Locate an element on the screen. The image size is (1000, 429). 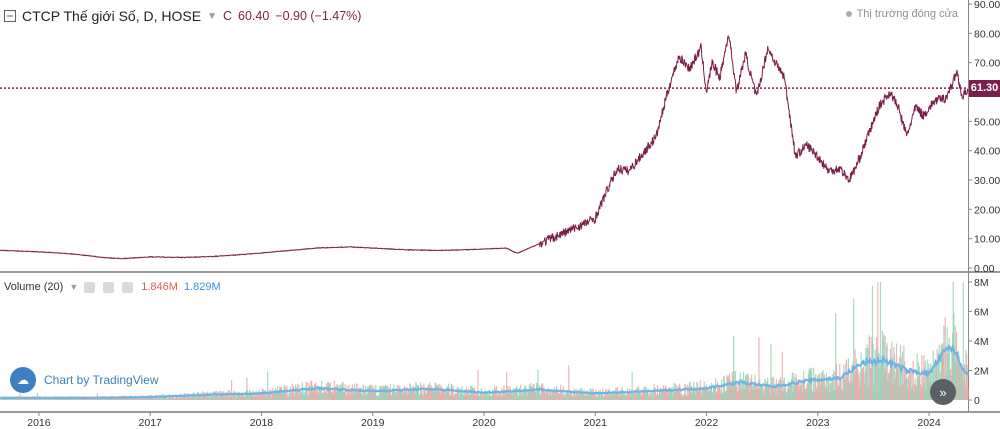
scroll-to-realtime-button: » is located at coordinates (943, 392).